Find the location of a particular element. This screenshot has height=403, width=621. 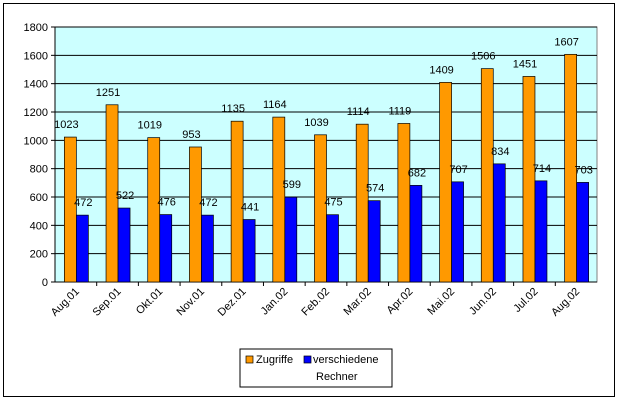

data-label: 1023 is located at coordinates (66, 125).